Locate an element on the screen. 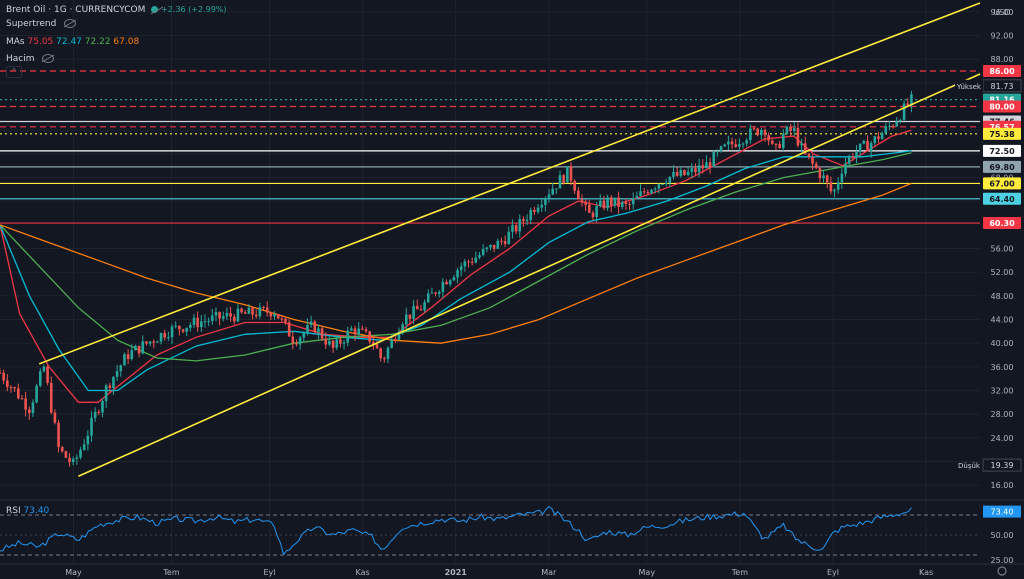 This screenshot has height=579, width=1024. time-axis: May Tem Eyl Kas 2021 Mar May Tem Eyl Kas is located at coordinates (512, 570).